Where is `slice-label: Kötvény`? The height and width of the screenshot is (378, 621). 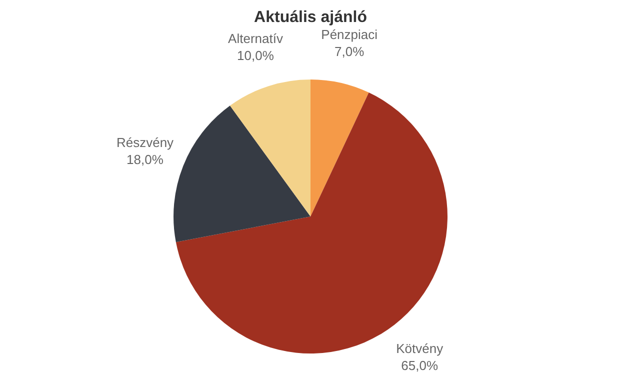 slice-label: Kötvény is located at coordinates (420, 348).